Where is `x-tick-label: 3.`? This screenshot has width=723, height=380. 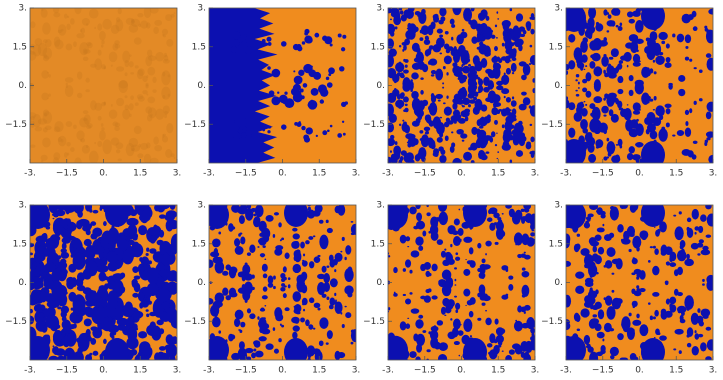
x-tick-label: 3. is located at coordinates (356, 371).